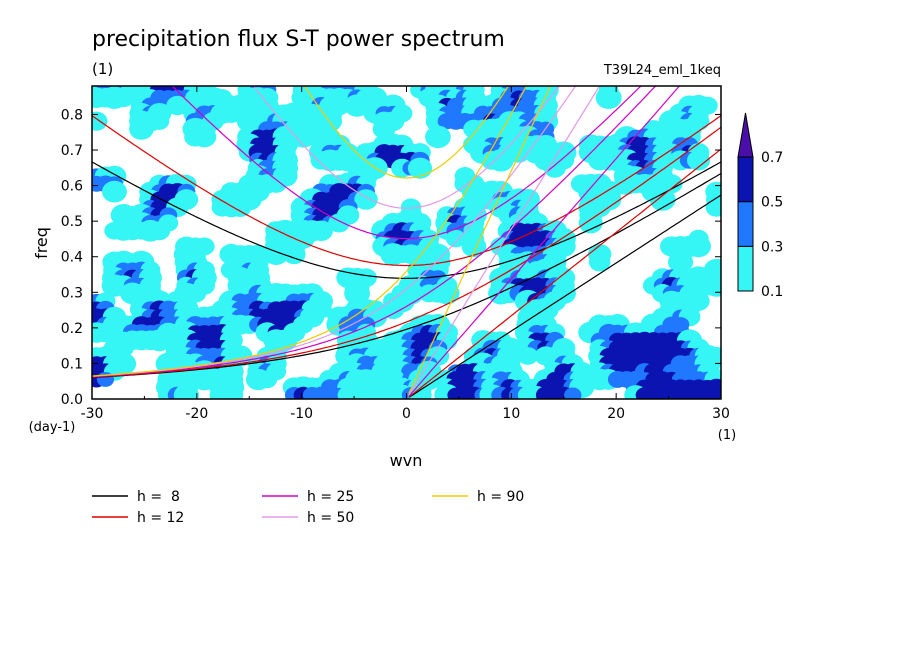 The height and width of the screenshot is (654, 904). I want to click on colorbar-label: 0.3, so click(772, 247).